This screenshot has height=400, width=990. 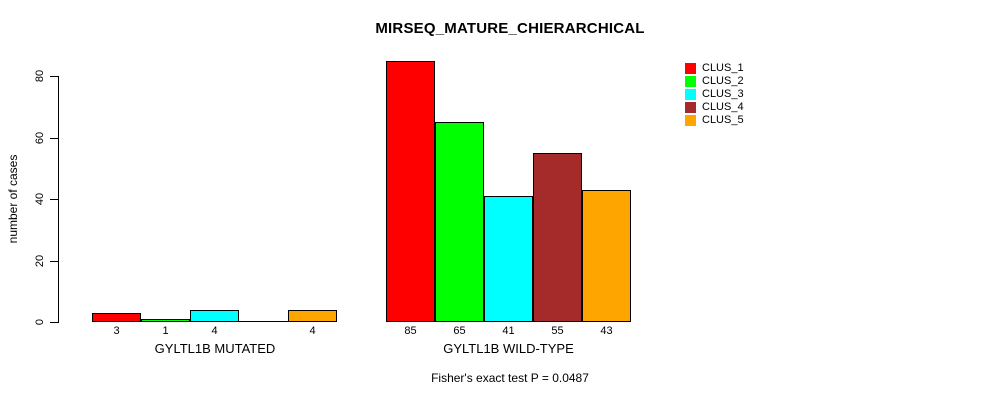 I want to click on legend-item: CLUS_5, so click(x=714, y=120).